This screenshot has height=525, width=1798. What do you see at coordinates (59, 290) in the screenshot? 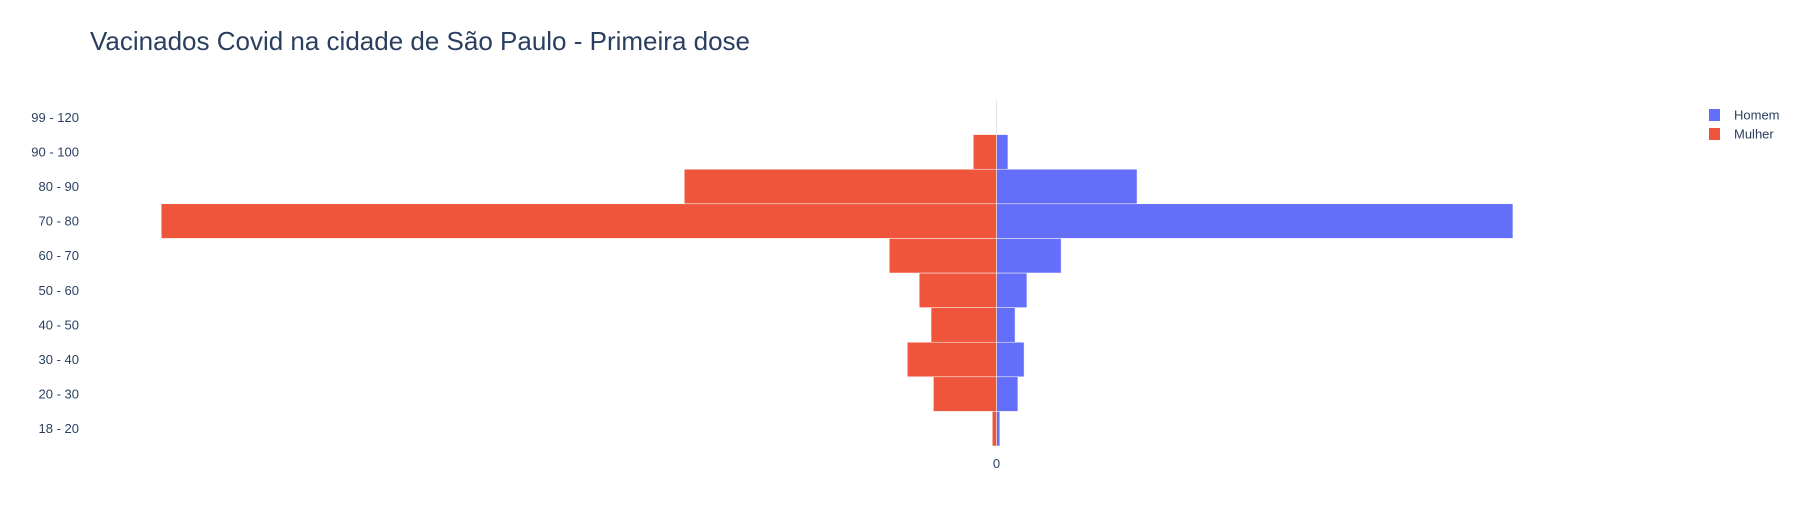
I see `y-tick-label: 50 - 60` at bounding box center [59, 290].